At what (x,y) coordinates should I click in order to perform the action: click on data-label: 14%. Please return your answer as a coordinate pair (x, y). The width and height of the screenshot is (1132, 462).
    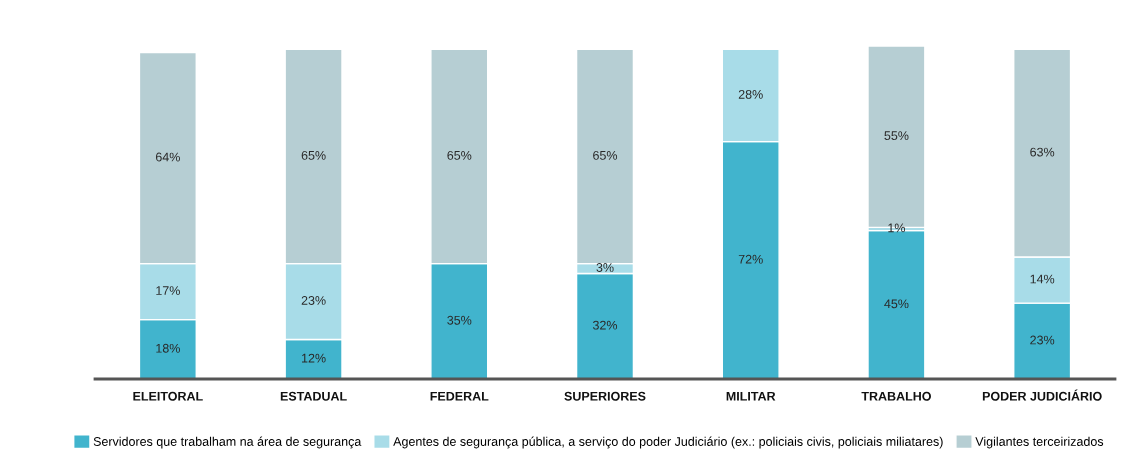
    Looking at the image, I should click on (1042, 279).